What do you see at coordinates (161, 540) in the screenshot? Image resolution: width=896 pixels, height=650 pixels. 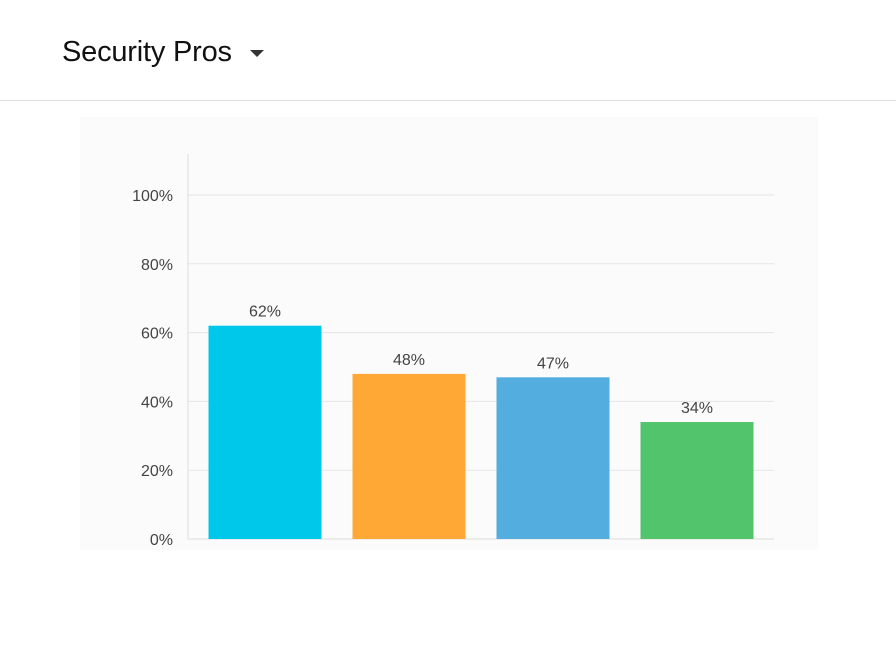 I see `y-tick-label: 0%` at bounding box center [161, 540].